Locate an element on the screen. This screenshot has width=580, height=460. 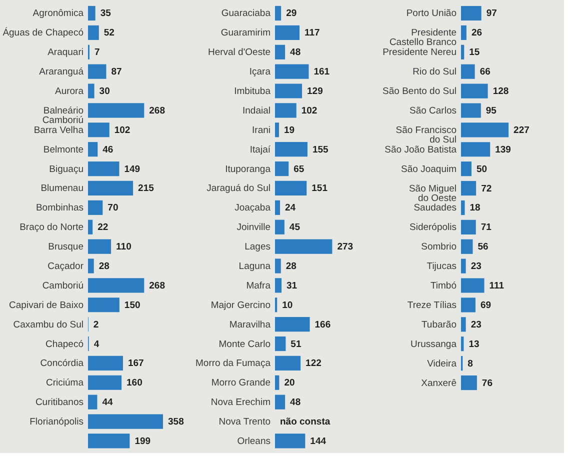
y-tick-label: Urussanga is located at coordinates (434, 344).